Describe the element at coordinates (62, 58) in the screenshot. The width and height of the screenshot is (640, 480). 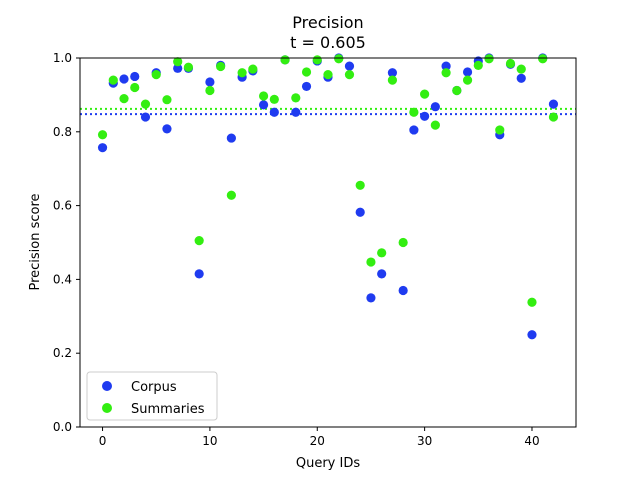
I see `y-tick-label-1: 1.0` at that location.